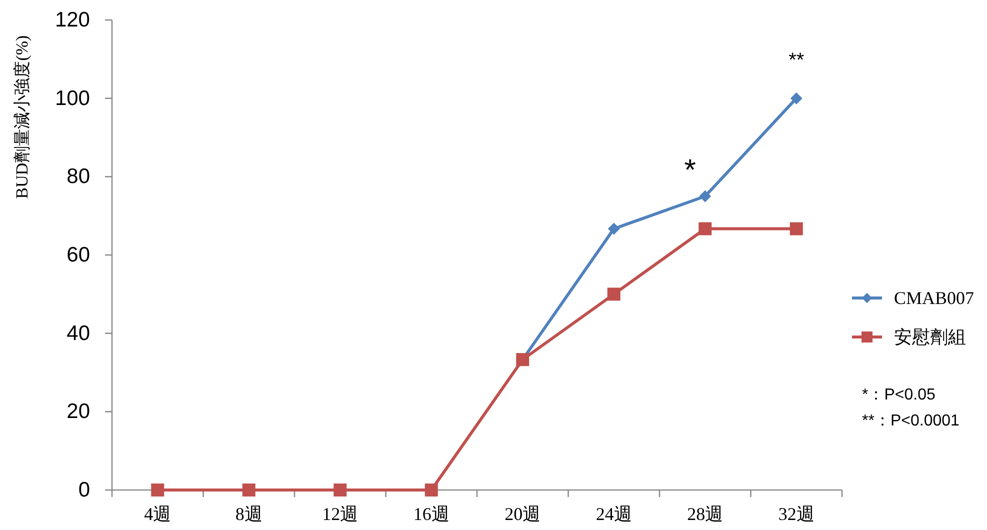 This screenshot has width=987, height=530. Describe the element at coordinates (431, 514) in the screenshot. I see `x-tick-label: 16週` at that location.